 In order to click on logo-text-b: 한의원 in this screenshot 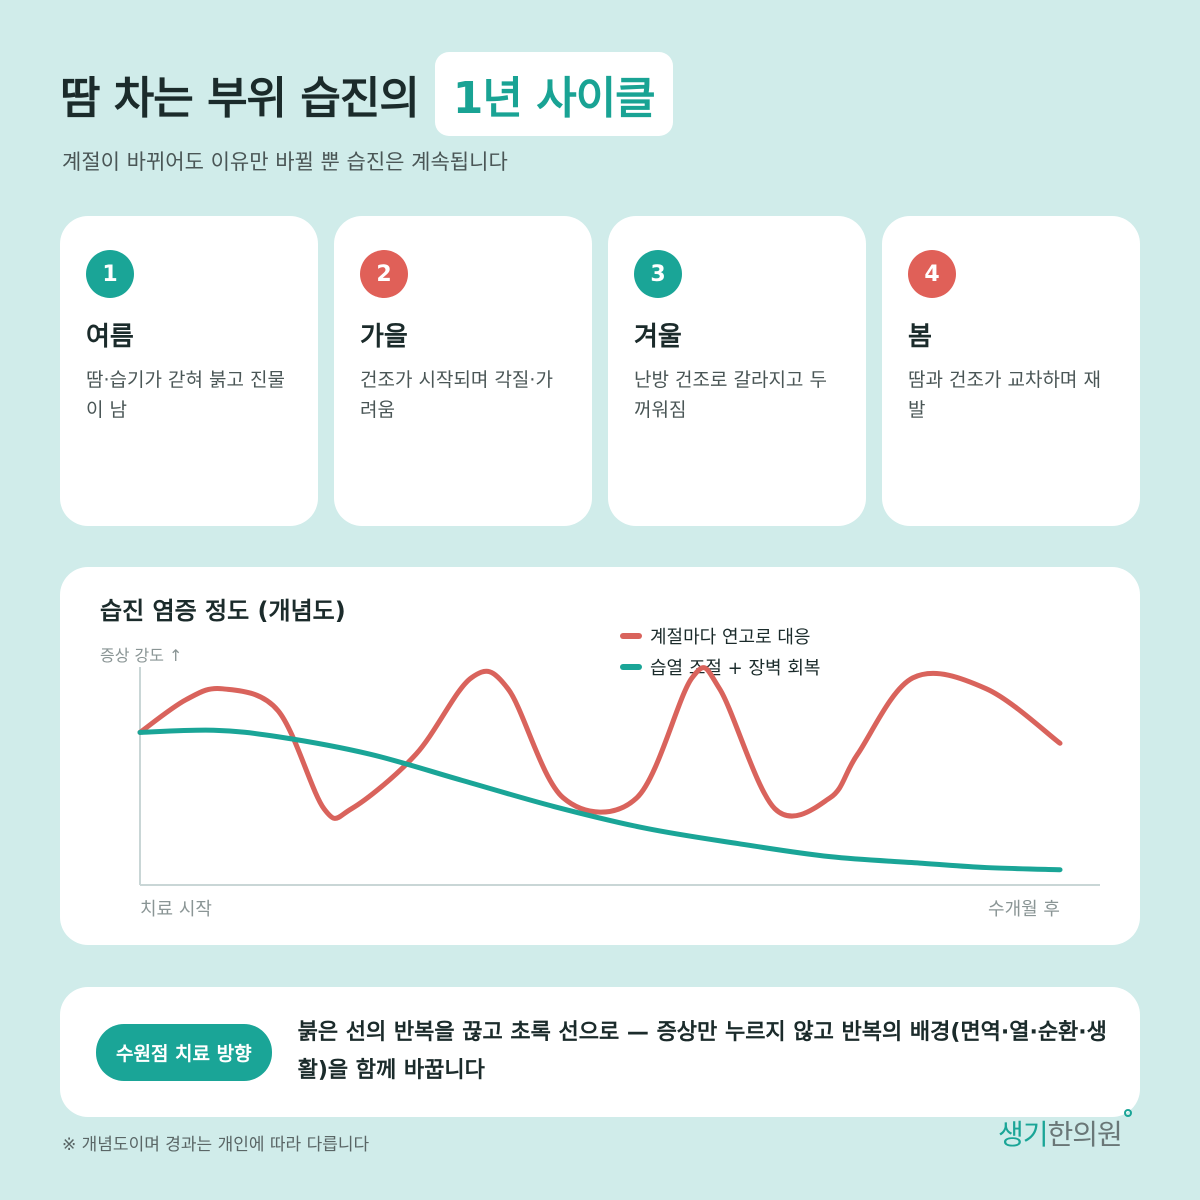, I will do `click(1085, 1134)`.